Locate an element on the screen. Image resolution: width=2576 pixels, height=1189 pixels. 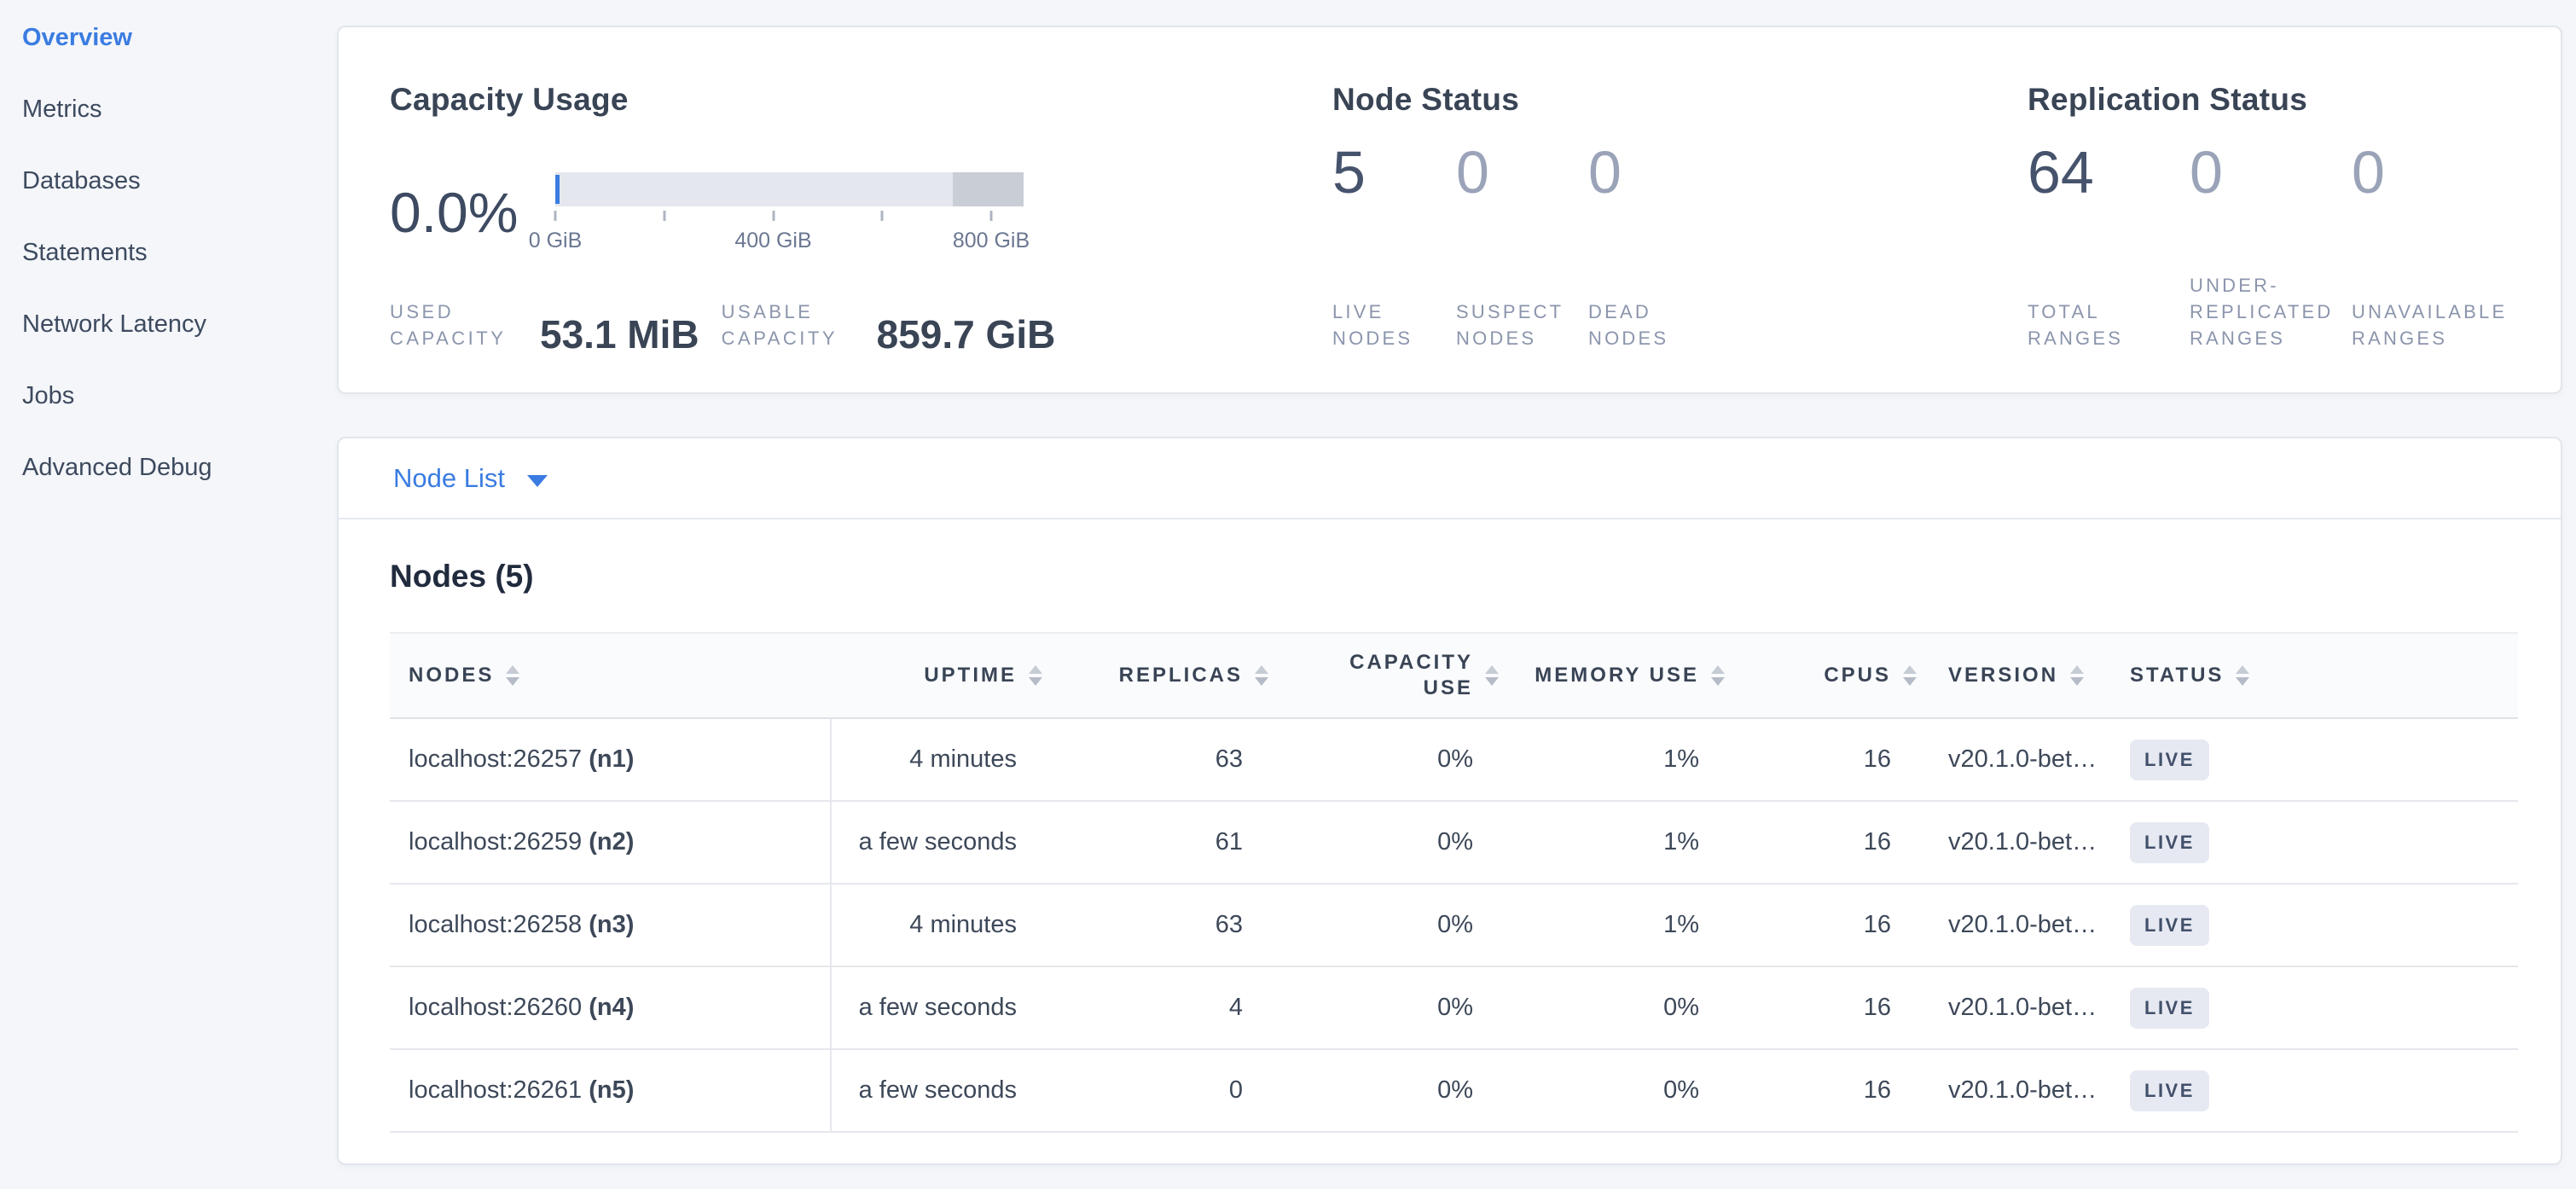
dead-nodes-label: DEAD NODES is located at coordinates (1628, 325).